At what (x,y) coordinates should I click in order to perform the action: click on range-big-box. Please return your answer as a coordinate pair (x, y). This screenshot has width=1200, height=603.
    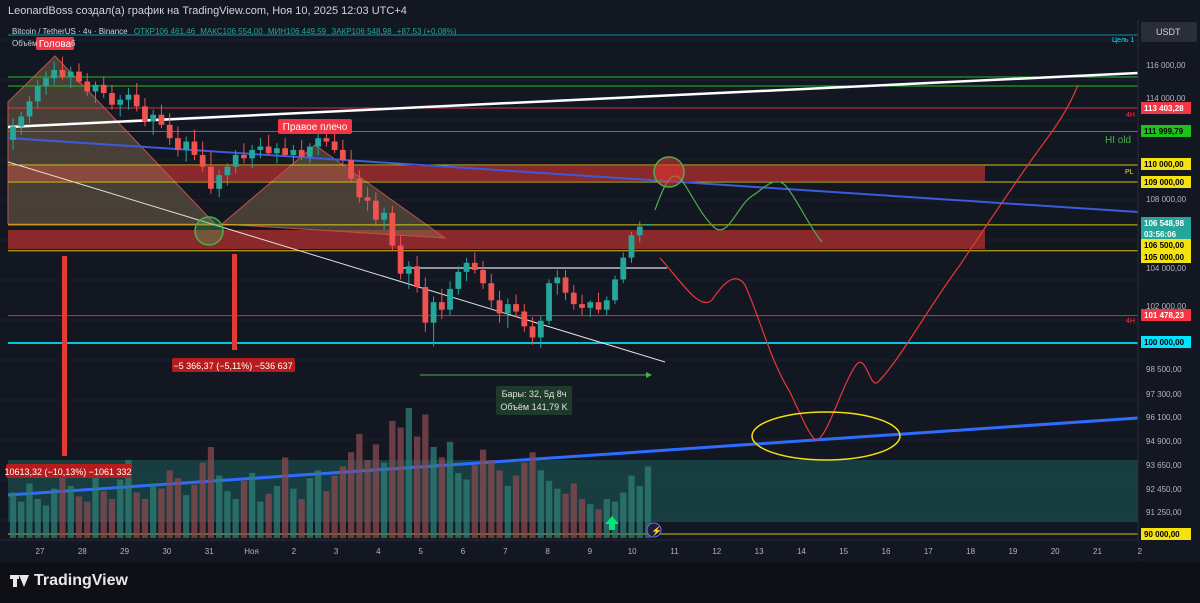
    Looking at the image, I should click on (69, 471).